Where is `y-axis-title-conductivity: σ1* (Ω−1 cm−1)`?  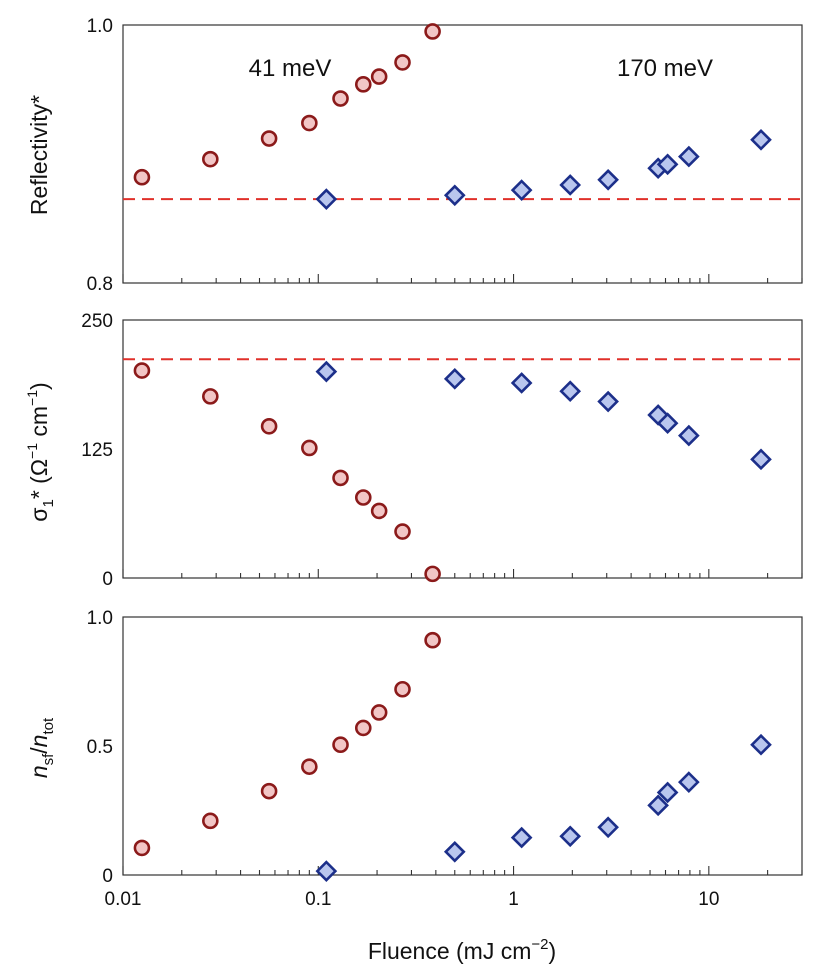 y-axis-title-conductivity: σ1* (Ω−1 cm−1) is located at coordinates (40, 451).